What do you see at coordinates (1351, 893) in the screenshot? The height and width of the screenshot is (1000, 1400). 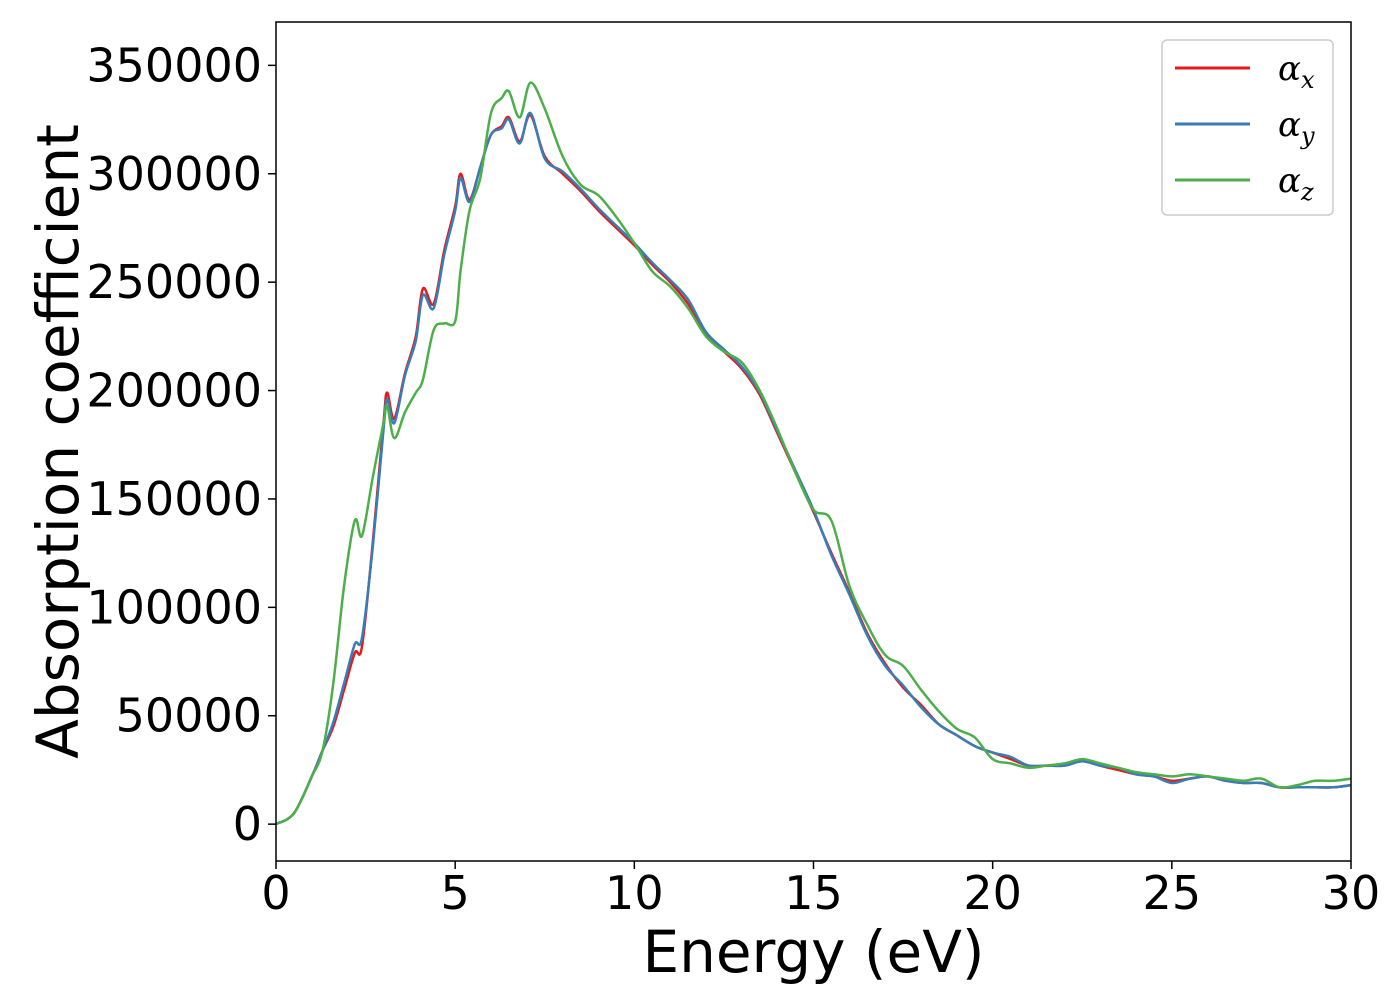 I see `x-tick-label: 30` at bounding box center [1351, 893].